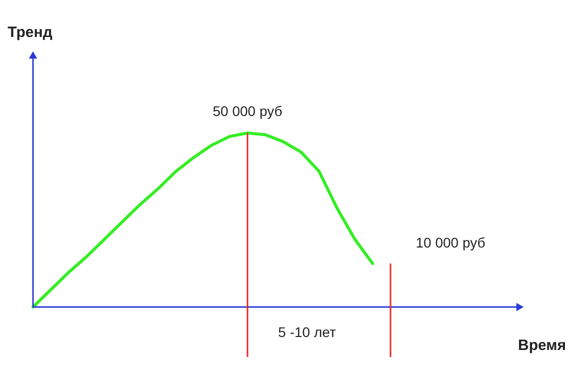  I want to click on text: Тренд, so click(30, 32).